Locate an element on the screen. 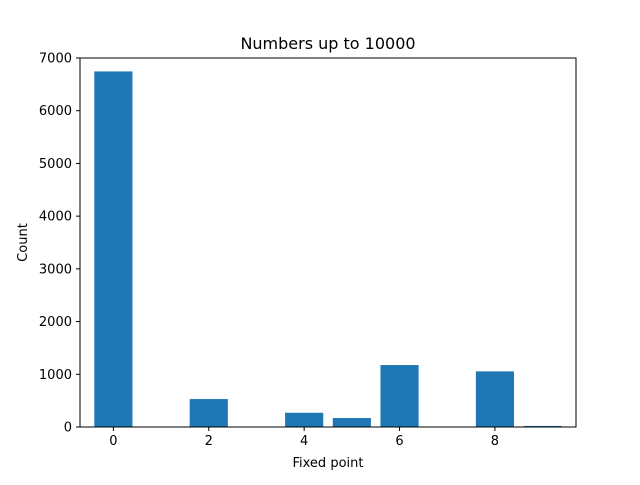 This screenshot has width=640, height=485. y-tick-label: 3000 is located at coordinates (55, 269).